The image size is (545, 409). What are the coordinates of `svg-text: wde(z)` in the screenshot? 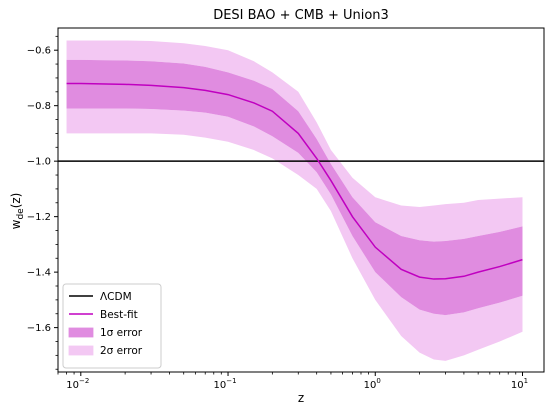 It's located at (17, 211).